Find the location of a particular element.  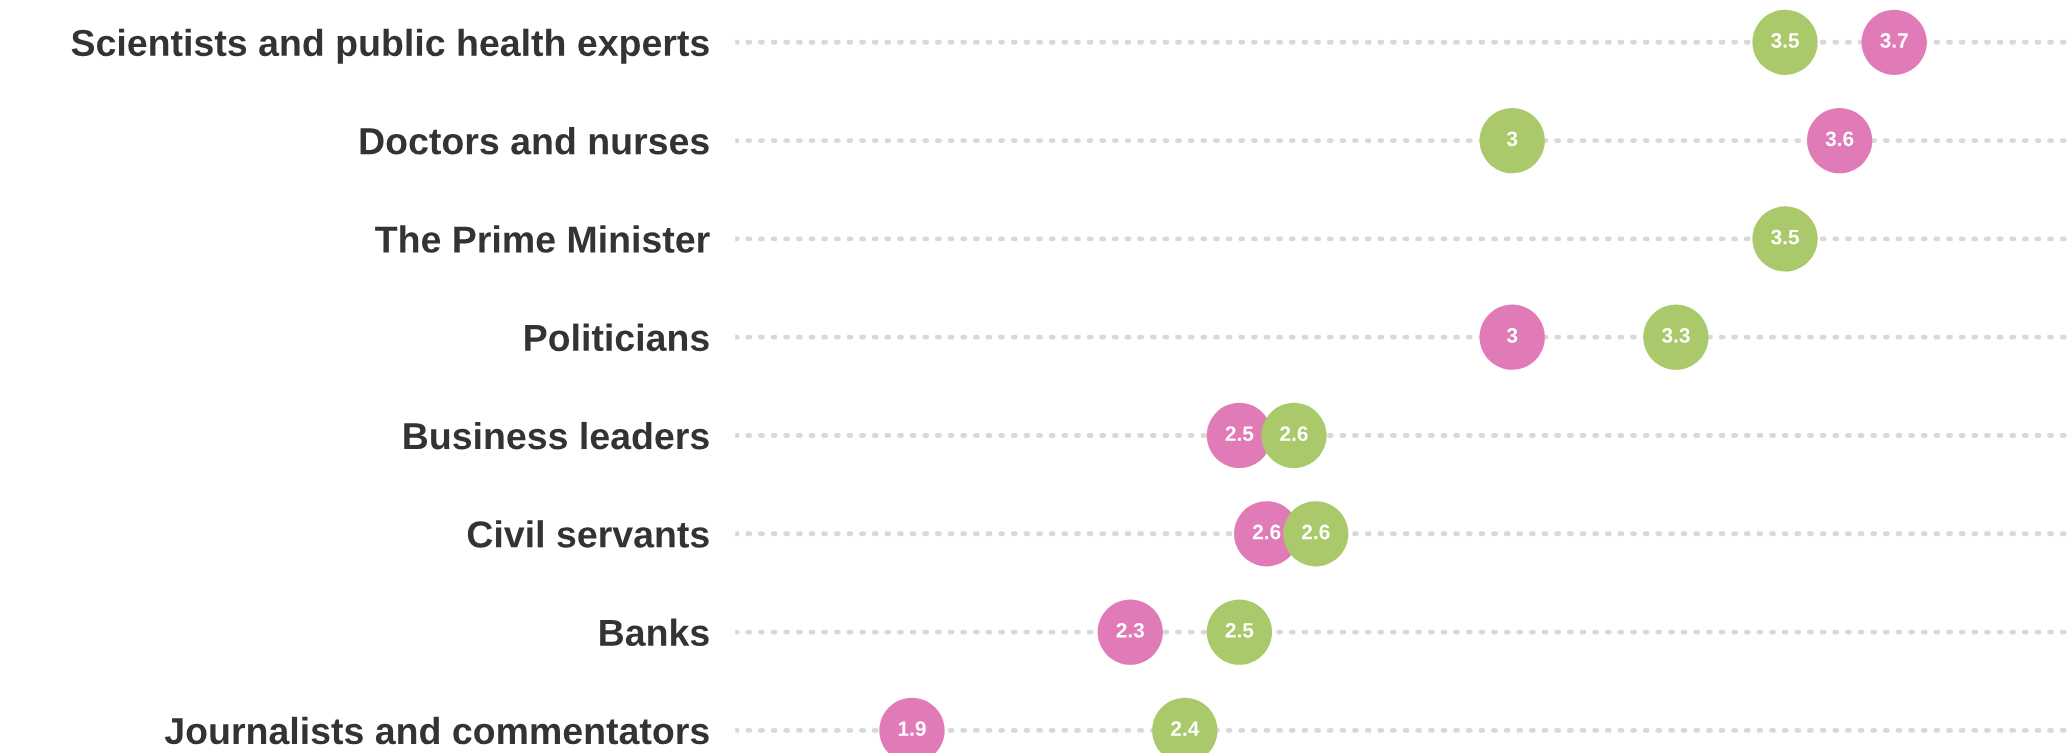

y-tick-label: The Prime Minister is located at coordinates (542, 239).